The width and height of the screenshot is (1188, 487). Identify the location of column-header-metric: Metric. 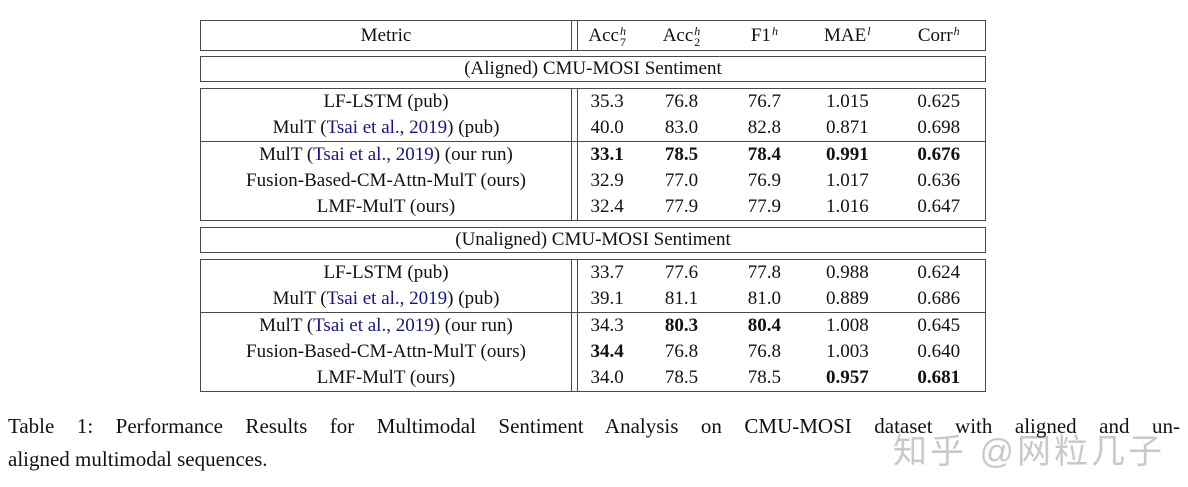
(386, 35).